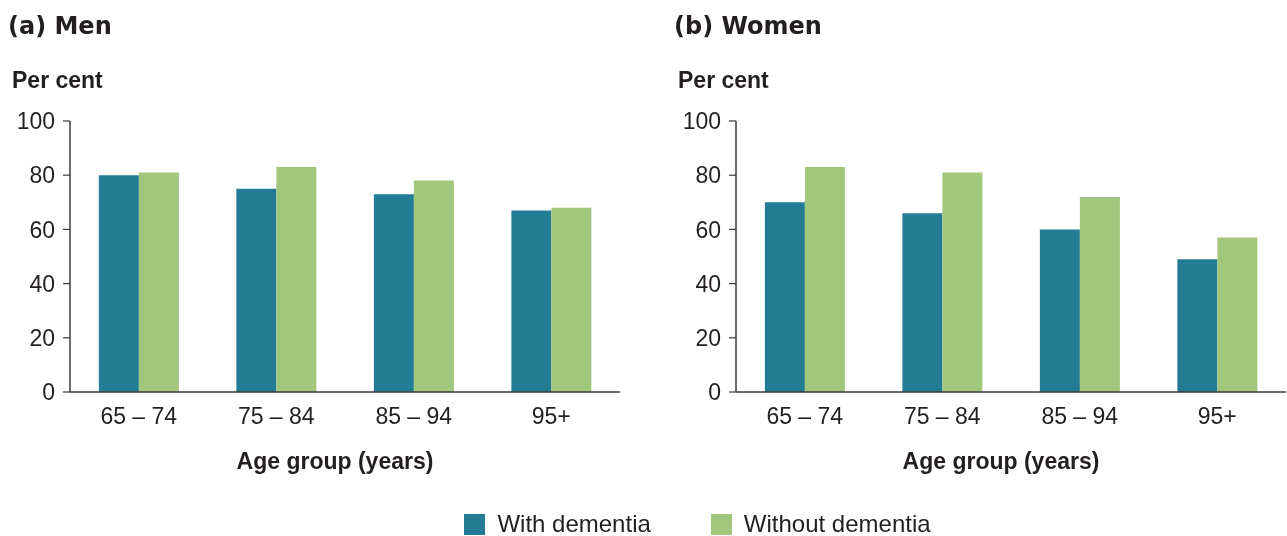 The width and height of the screenshot is (1287, 536). I want to click on legend-label: Without dementia, so click(837, 523).